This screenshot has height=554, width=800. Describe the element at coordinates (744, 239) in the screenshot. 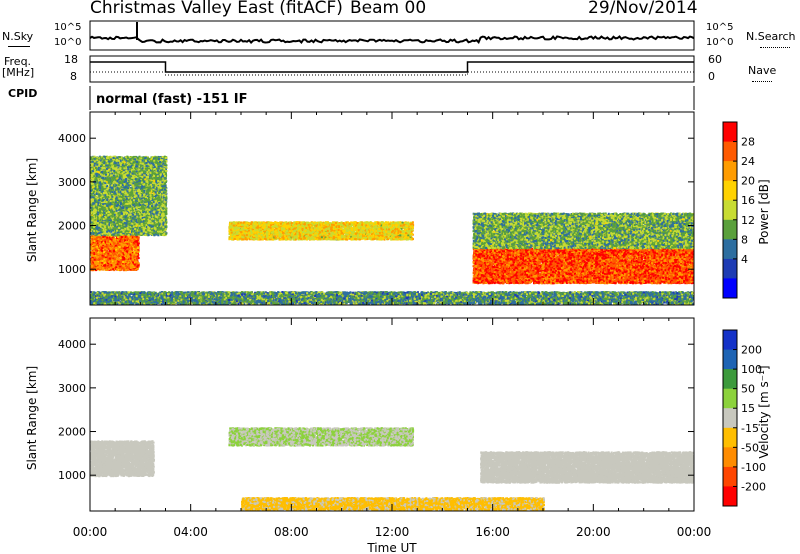

I see `colorbar-tick-label: 8` at that location.